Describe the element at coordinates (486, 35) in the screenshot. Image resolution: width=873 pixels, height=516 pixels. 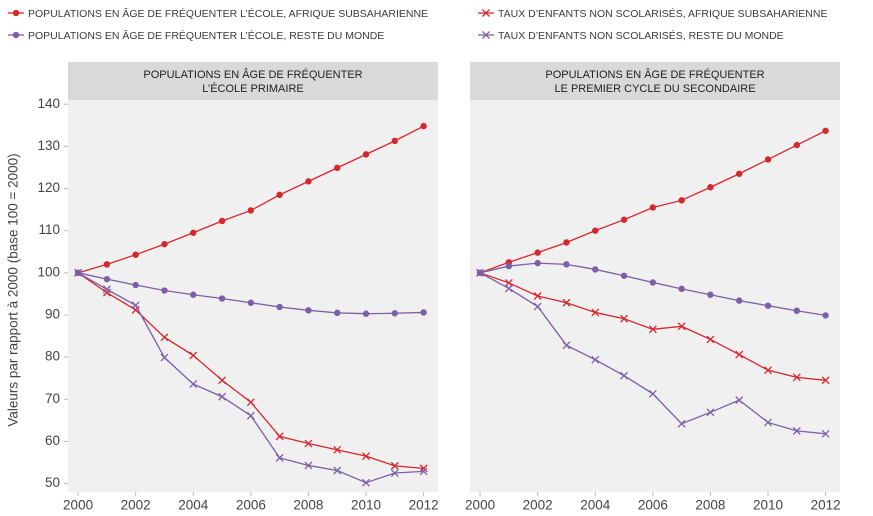
I see `legend-marker` at that location.